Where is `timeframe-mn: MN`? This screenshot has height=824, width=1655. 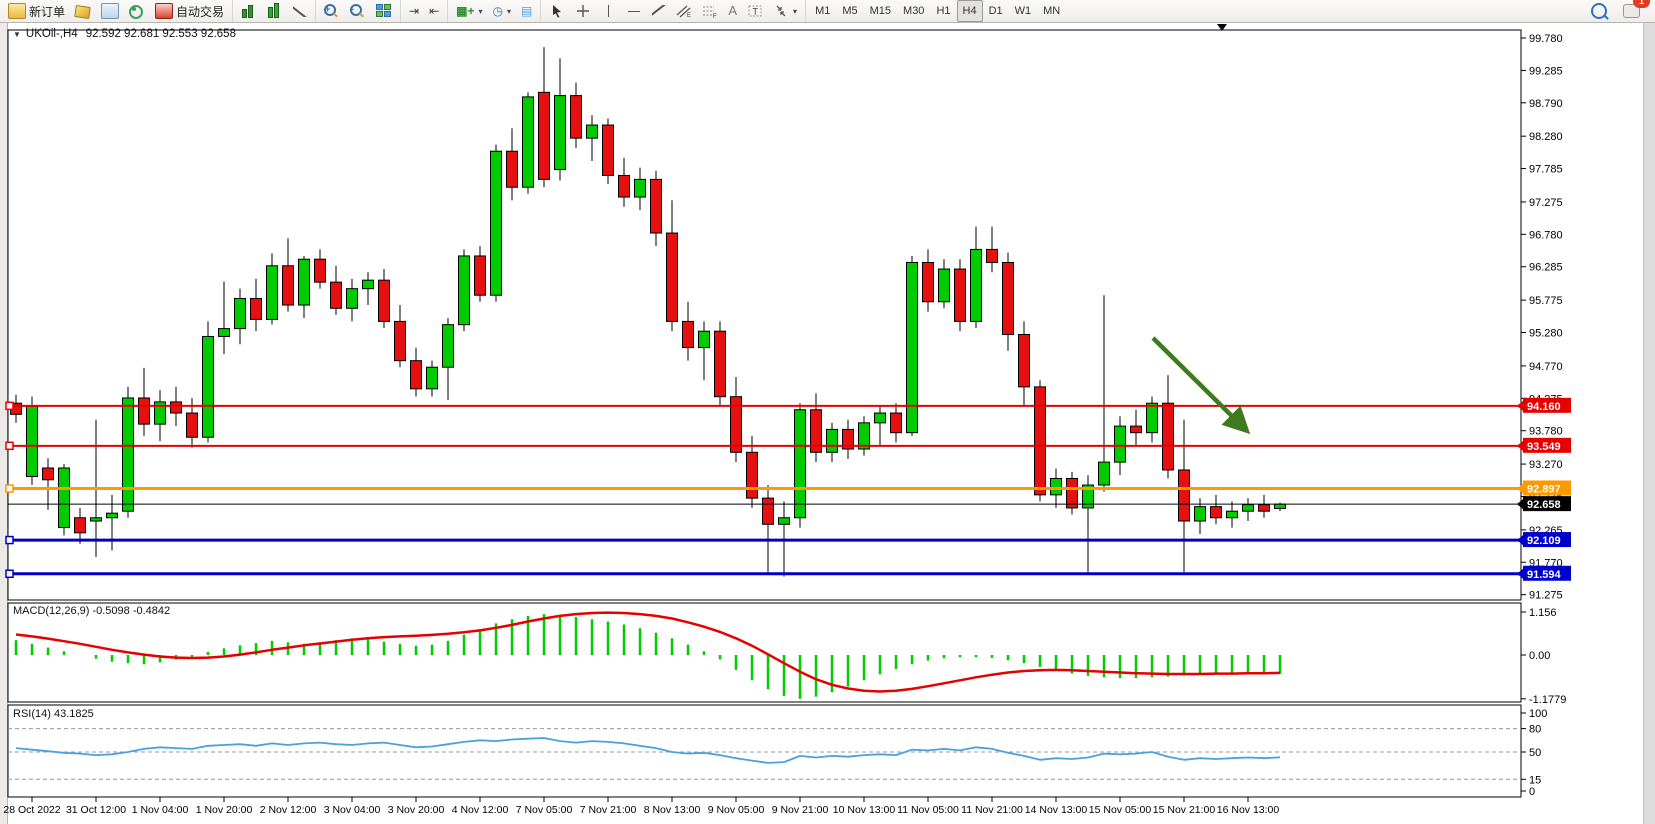 timeframe-mn: MN is located at coordinates (1052, 11).